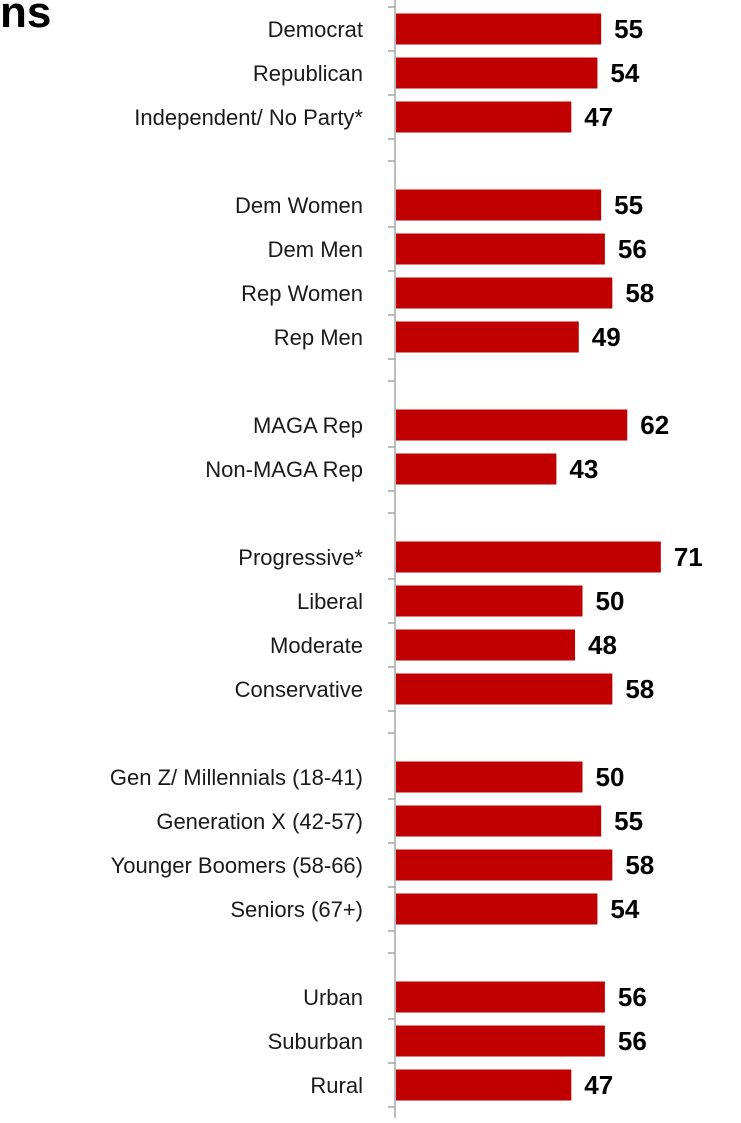 The image size is (741, 1123). Describe the element at coordinates (336, 1085) in the screenshot. I see `category-label: Rural` at that location.